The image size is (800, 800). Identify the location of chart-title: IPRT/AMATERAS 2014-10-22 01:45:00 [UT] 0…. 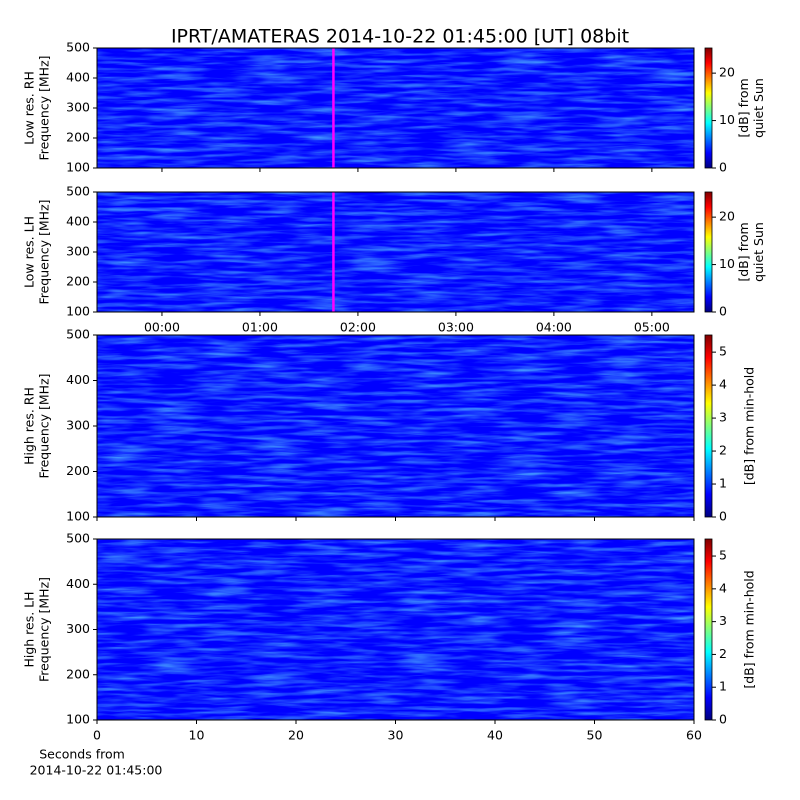
(400, 37).